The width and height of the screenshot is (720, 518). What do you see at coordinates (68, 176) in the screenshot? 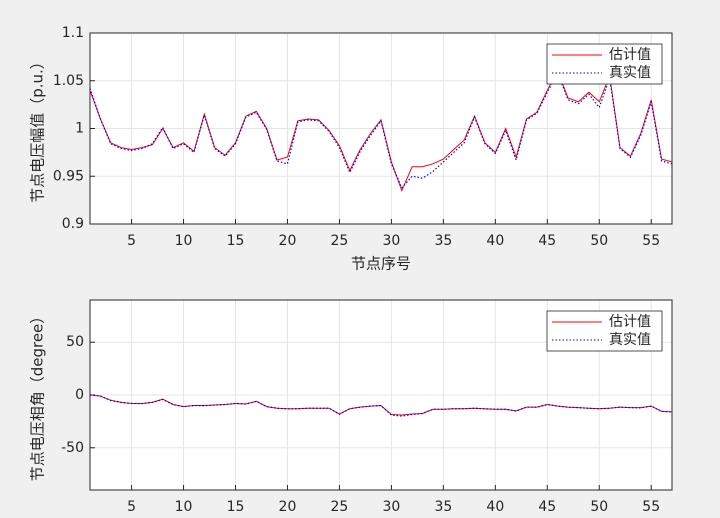
I see `y-tick-label: 0.95` at bounding box center [68, 176].